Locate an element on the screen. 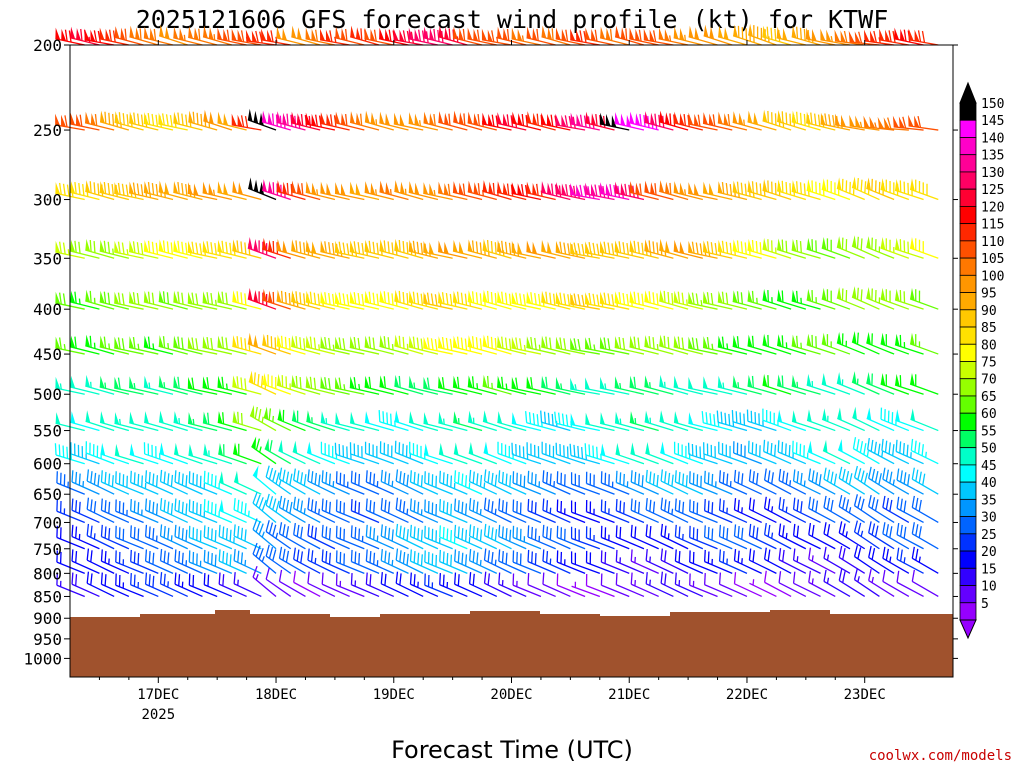 The image size is (1024, 768). colorbar-label: 125 is located at coordinates (992, 190).